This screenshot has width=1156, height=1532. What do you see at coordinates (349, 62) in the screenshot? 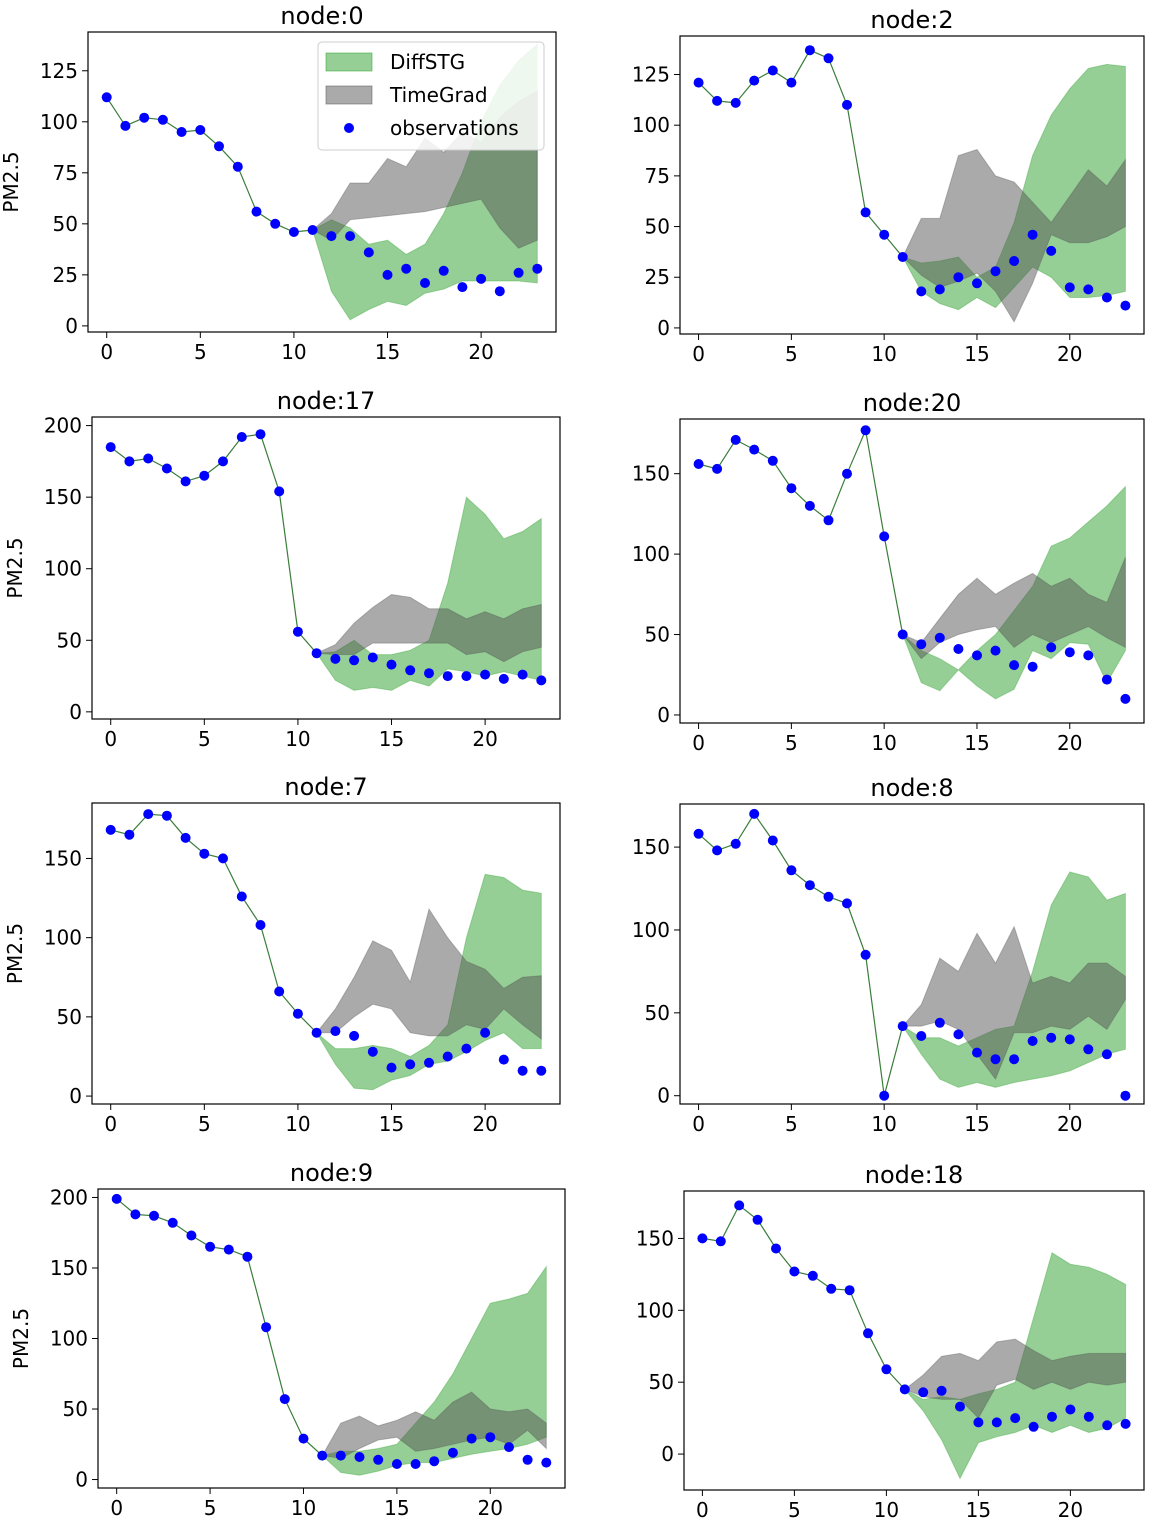
I see `diffstg-legend-swatch` at bounding box center [349, 62].